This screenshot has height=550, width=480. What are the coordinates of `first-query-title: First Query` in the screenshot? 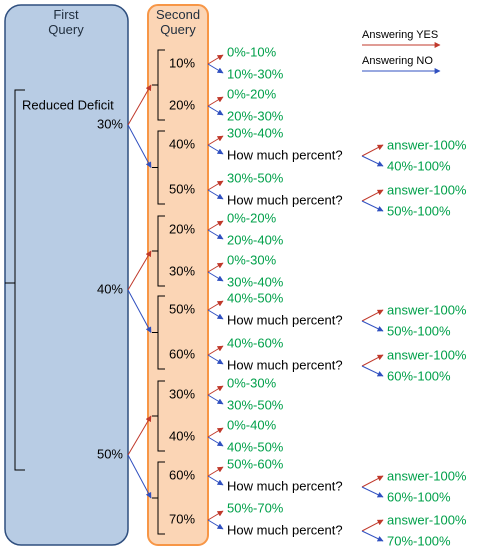 It's located at (66, 22).